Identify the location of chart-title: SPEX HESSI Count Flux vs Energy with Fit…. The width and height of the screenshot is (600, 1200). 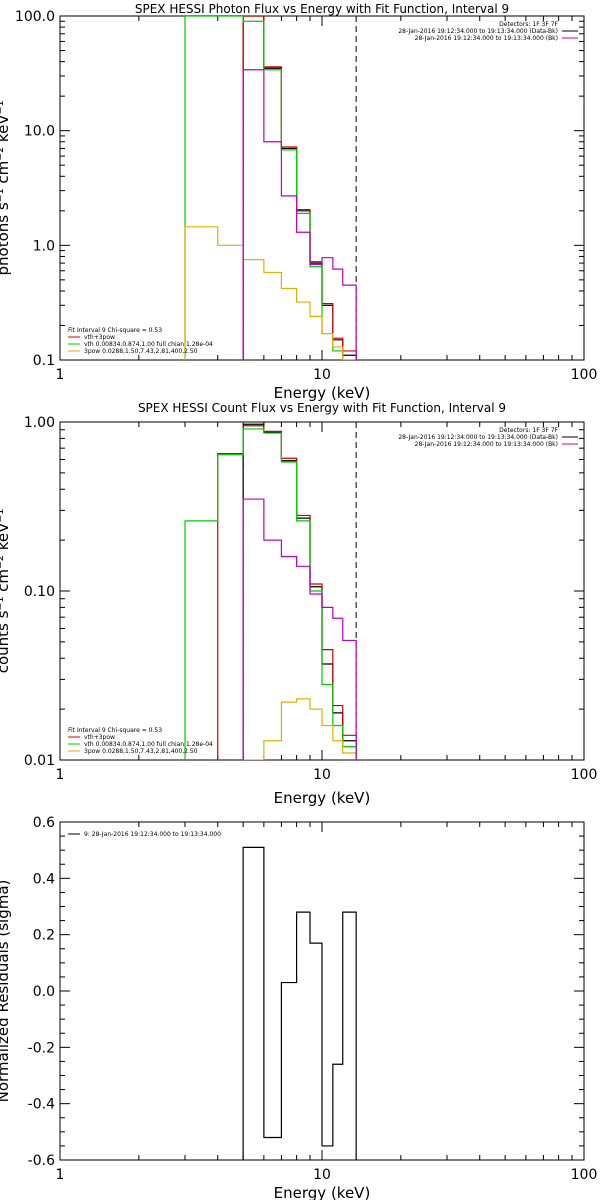
(322, 408).